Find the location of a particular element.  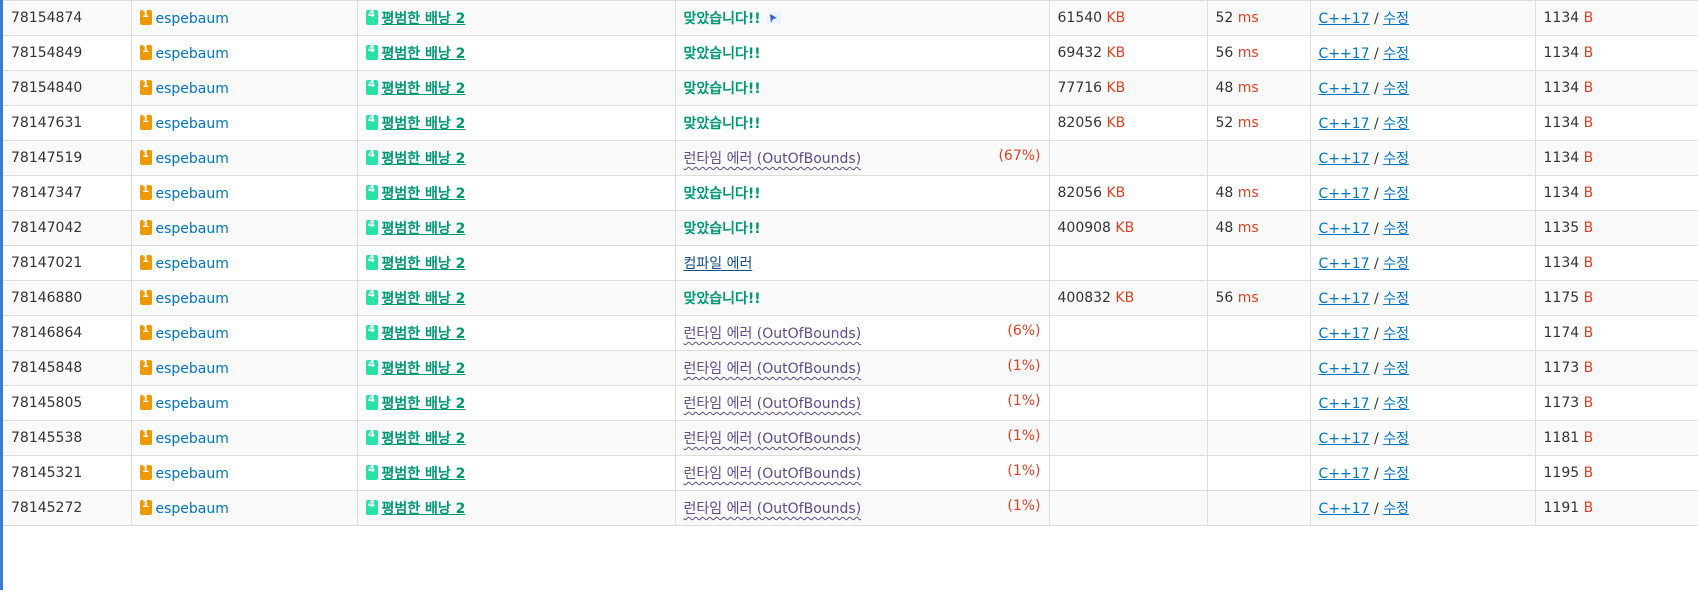

code-length-value: 1134 is located at coordinates (1561, 263).